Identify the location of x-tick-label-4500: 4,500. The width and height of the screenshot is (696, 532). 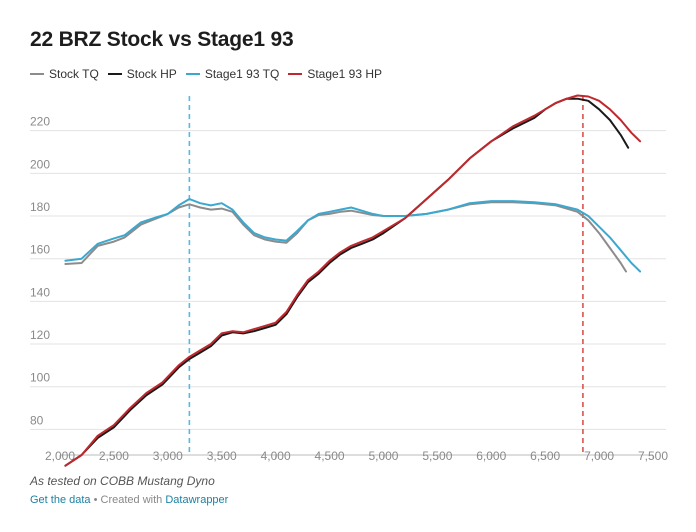
(330, 456).